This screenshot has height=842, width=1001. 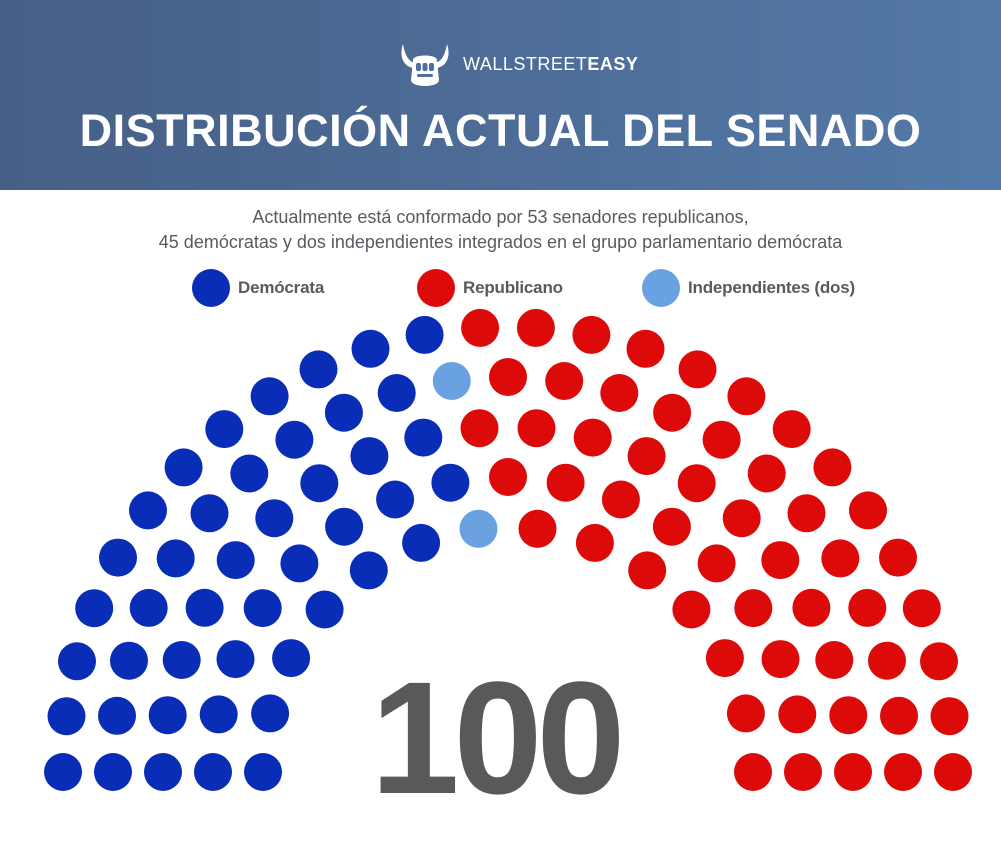 I want to click on legend-label-democrat: Demócrata, so click(x=281, y=287).